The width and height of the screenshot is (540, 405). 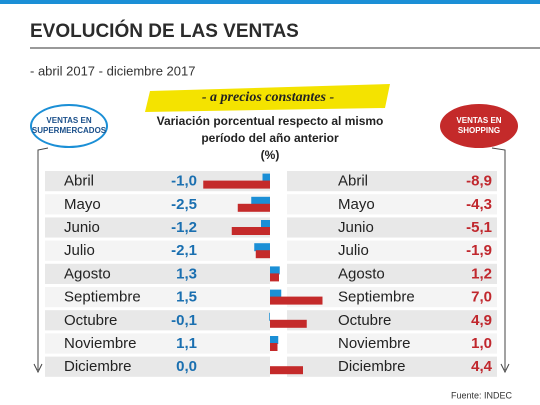 I want to click on value-label: 4,9, so click(x=481, y=320).